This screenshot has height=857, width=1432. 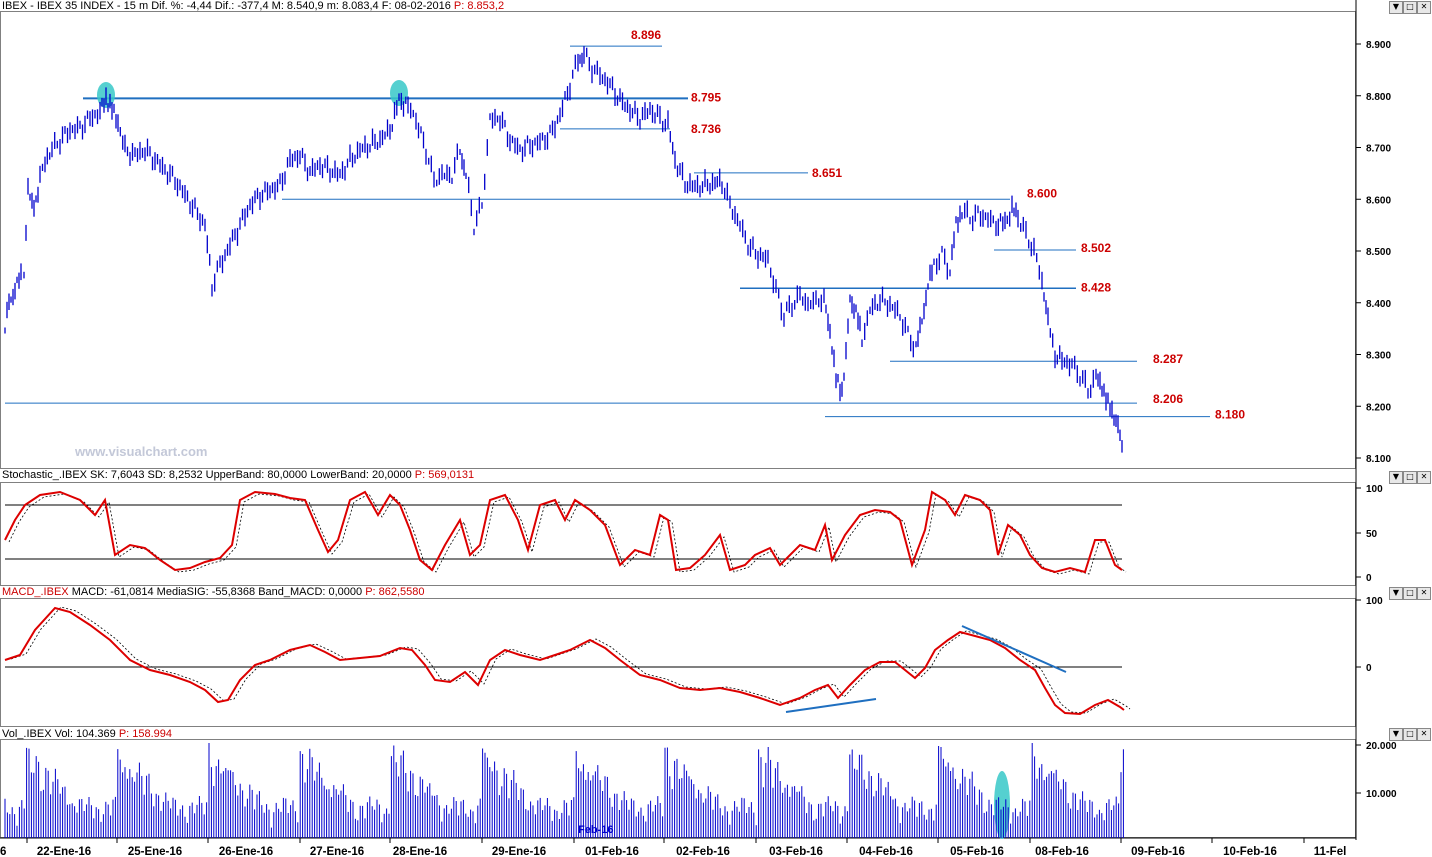 I want to click on level-label: 8.206, so click(x=1168, y=399).